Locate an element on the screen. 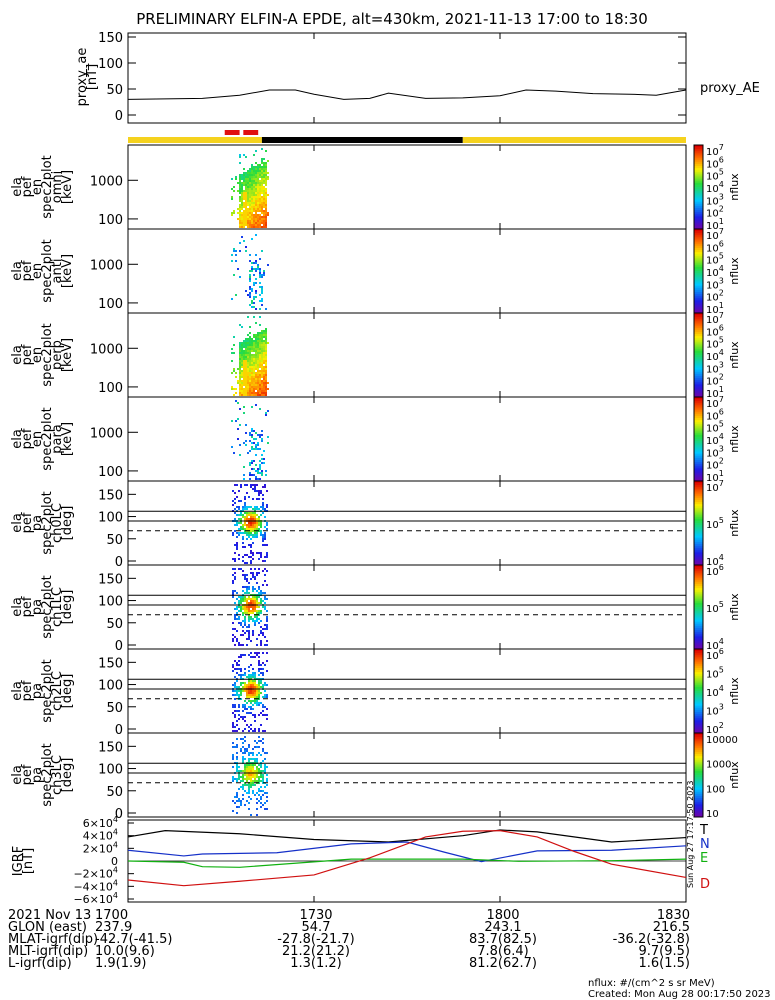 The image size is (775, 1000). igrf-ytick-label: −6×104 is located at coordinates (95, 898).